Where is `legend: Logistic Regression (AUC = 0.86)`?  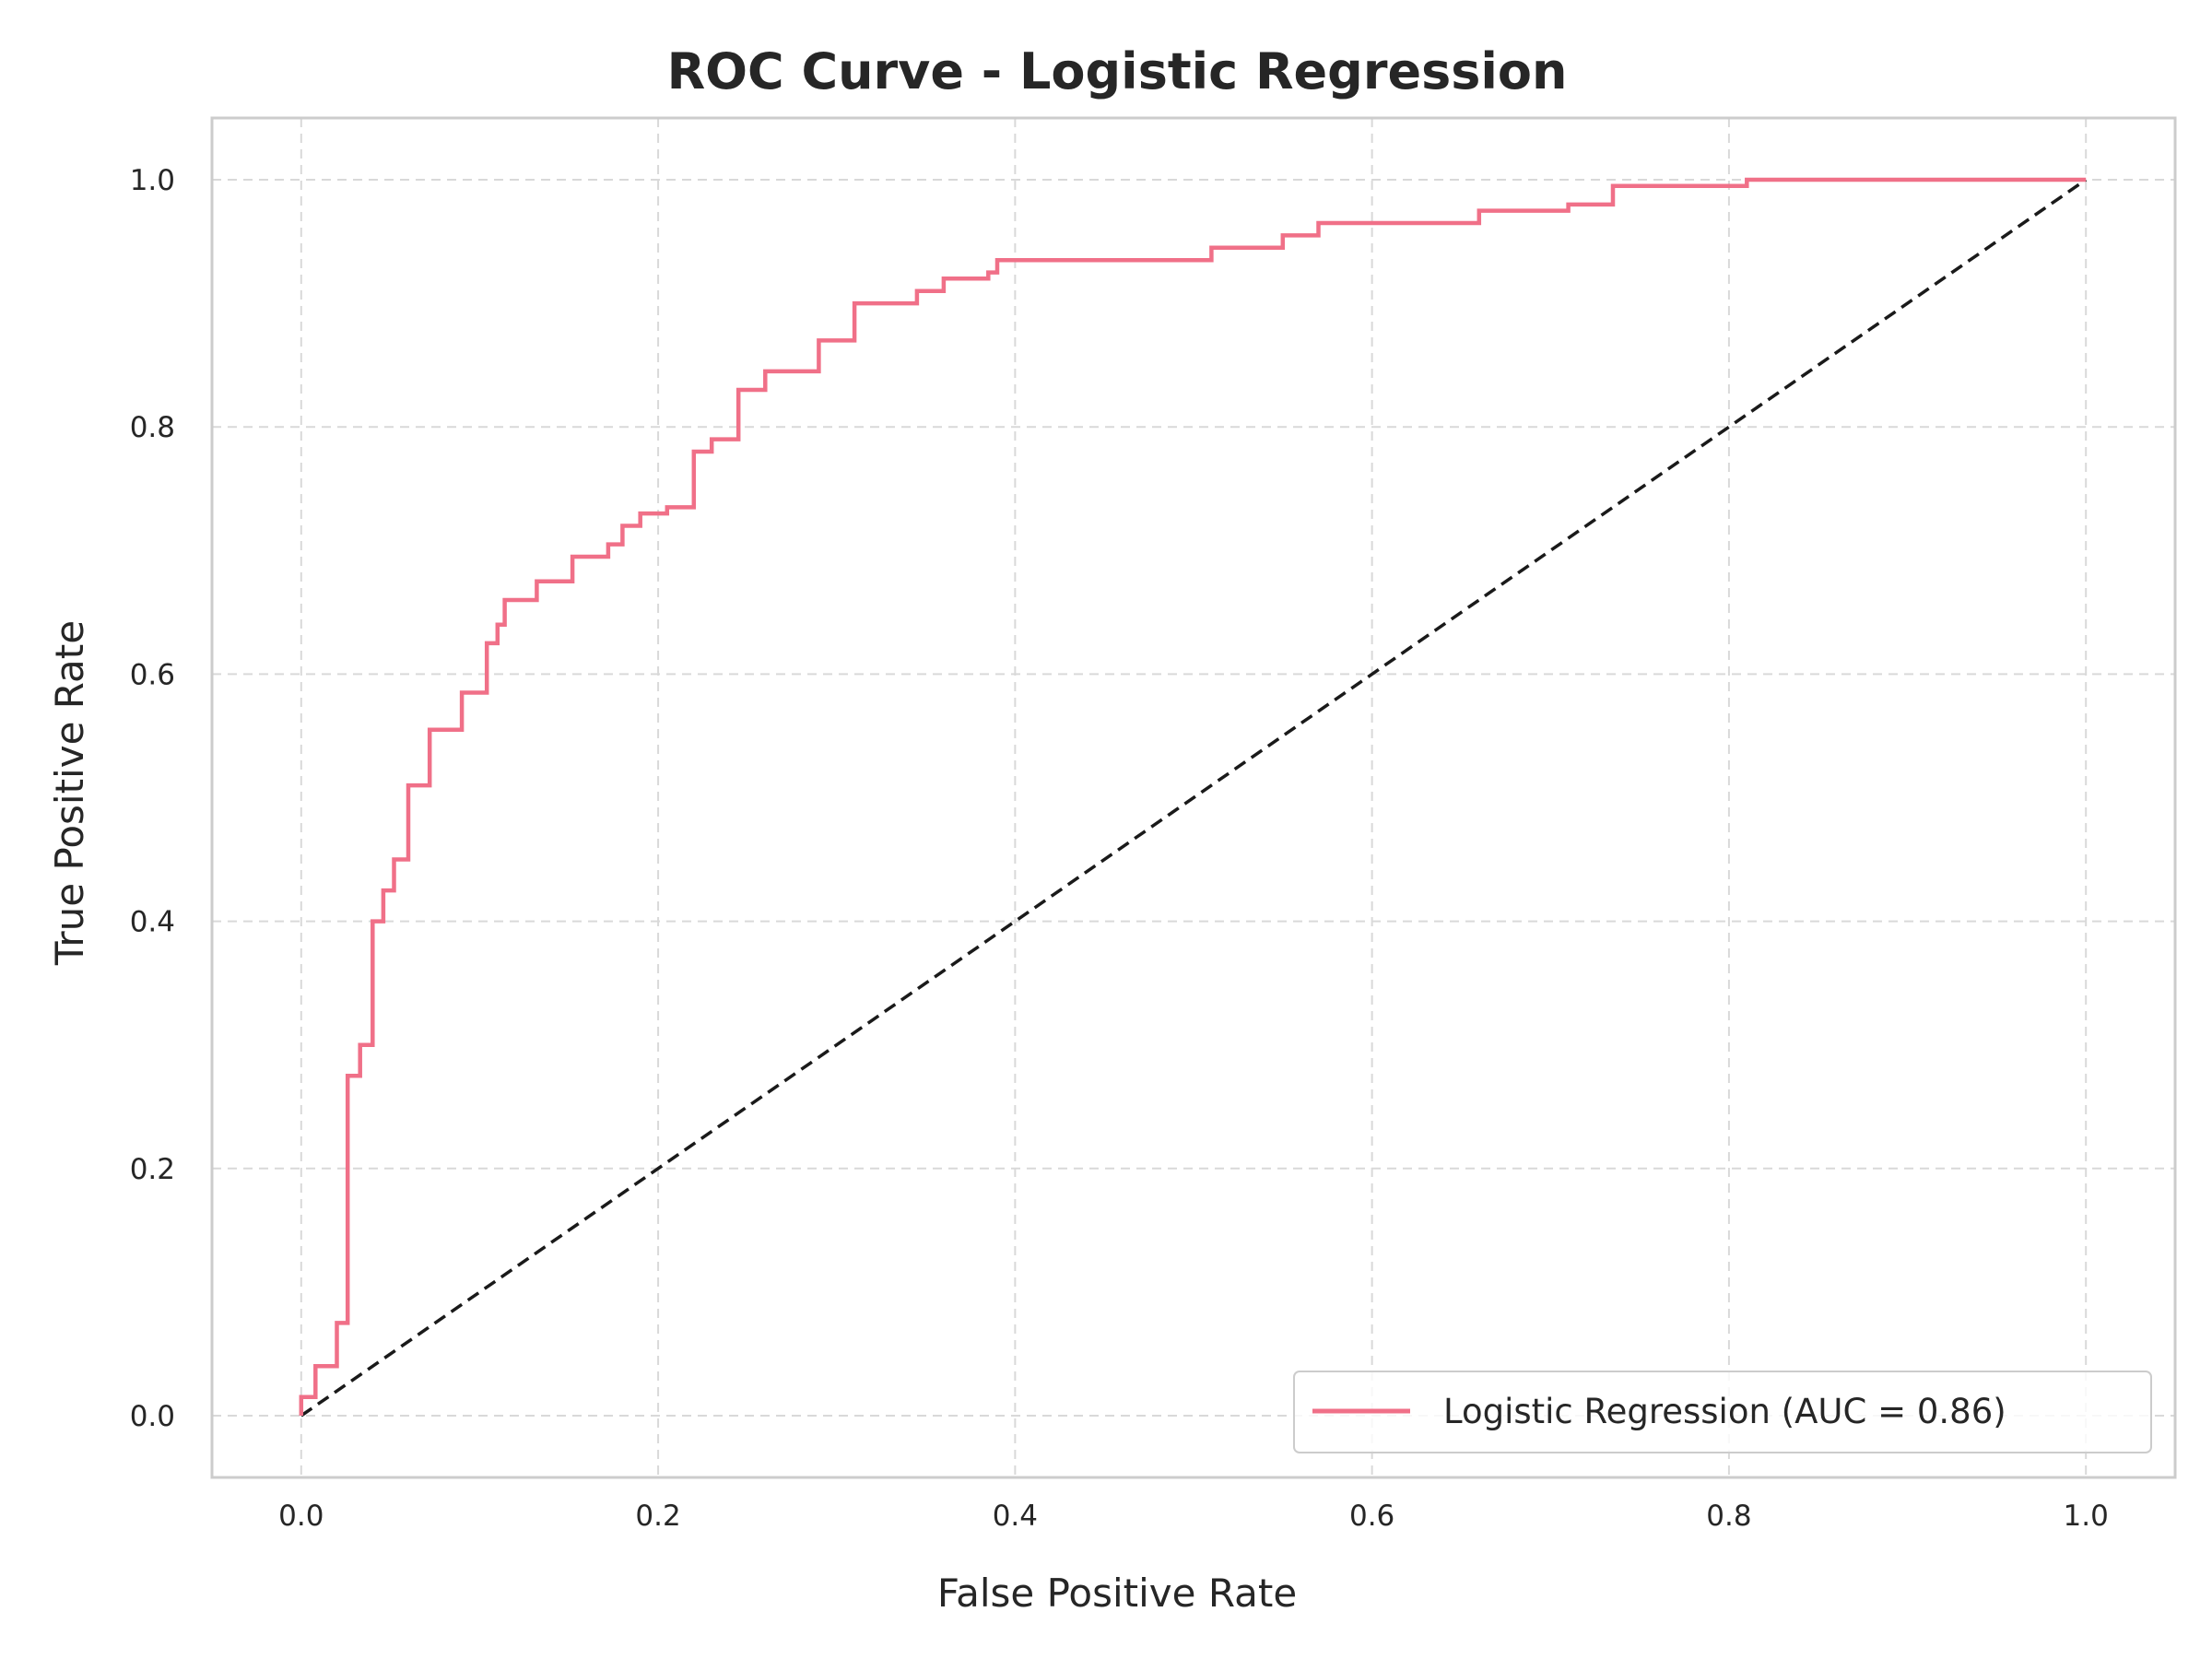
legend: Logistic Regression (AUC = 0.86) is located at coordinates (1722, 1412).